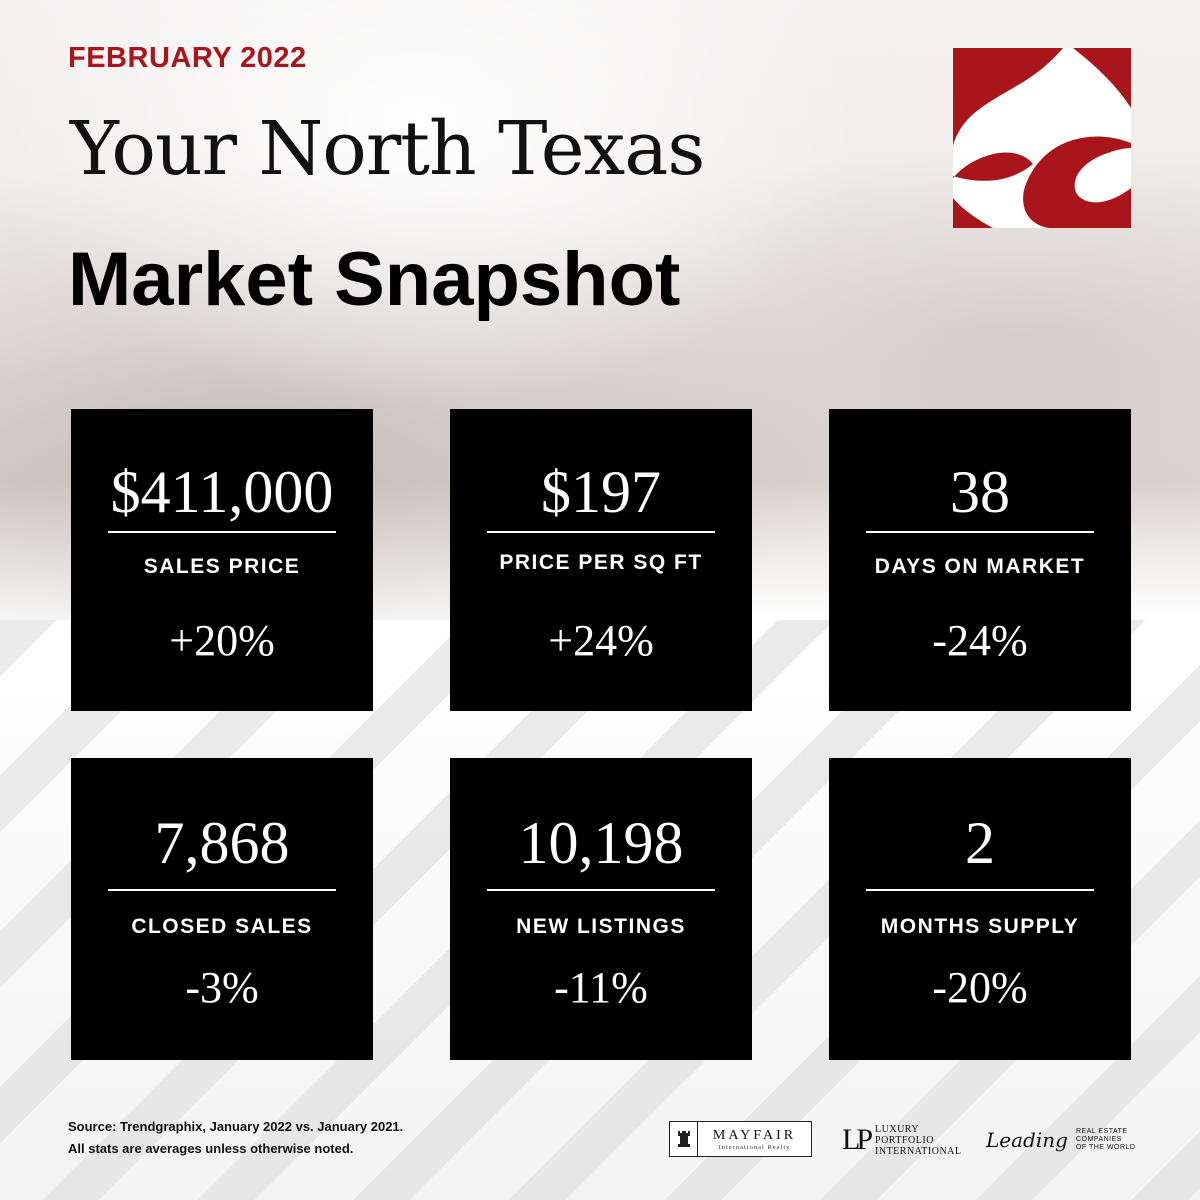  I want to click on stat-value: 10,198, so click(601, 843).